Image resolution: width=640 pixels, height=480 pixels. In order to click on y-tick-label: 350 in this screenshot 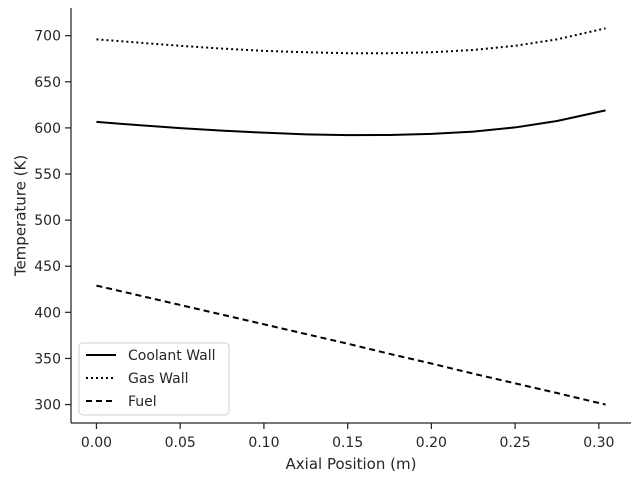, I will do `click(47, 359)`.